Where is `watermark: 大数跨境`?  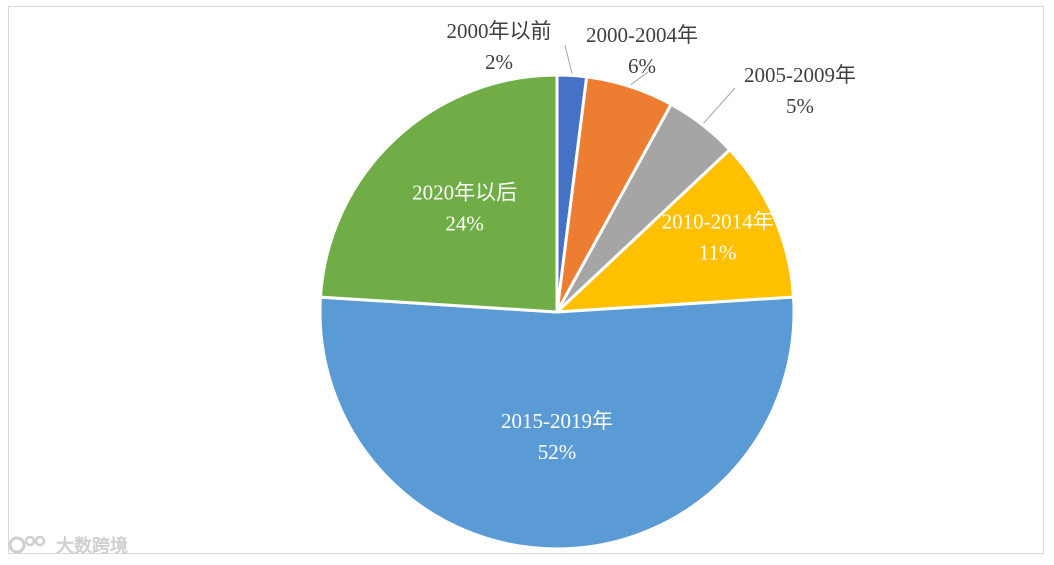 watermark: 大数跨境 is located at coordinates (68, 545).